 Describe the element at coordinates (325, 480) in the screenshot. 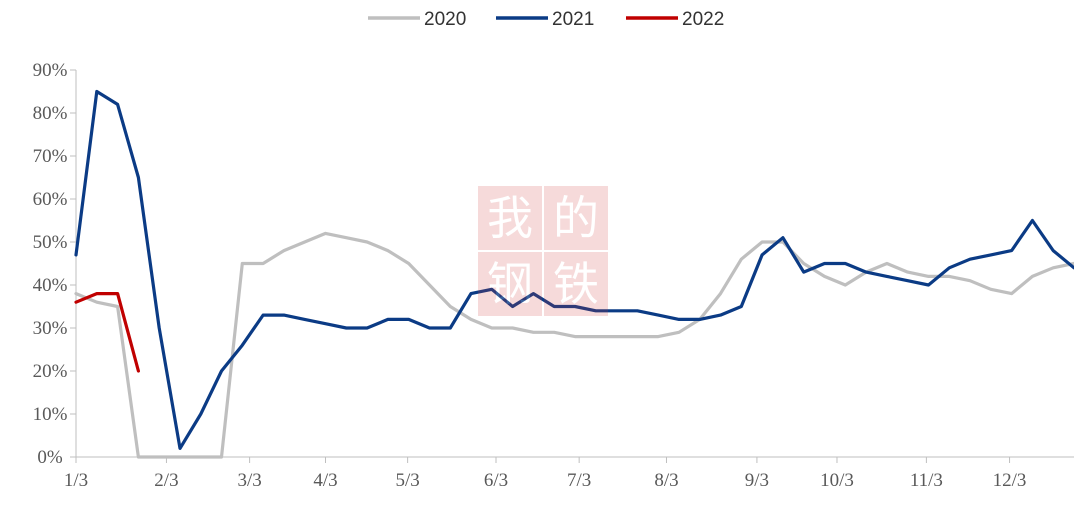

I see `x-tick-label: 4/3` at that location.